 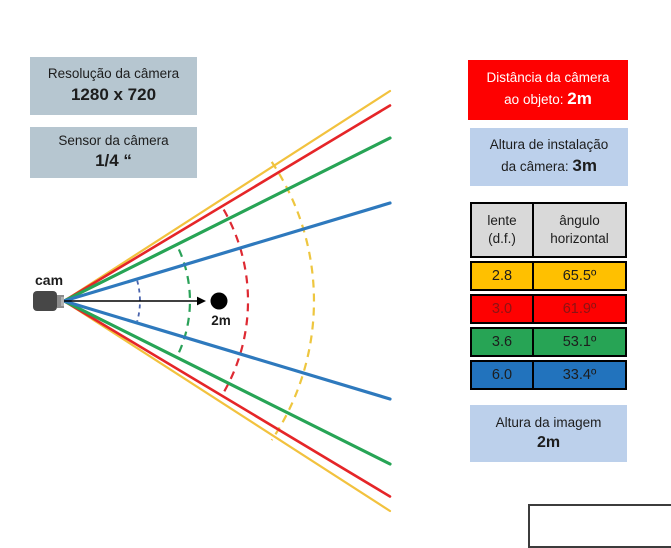 What do you see at coordinates (579, 98) in the screenshot?
I see `object-distance-value: 2m` at bounding box center [579, 98].